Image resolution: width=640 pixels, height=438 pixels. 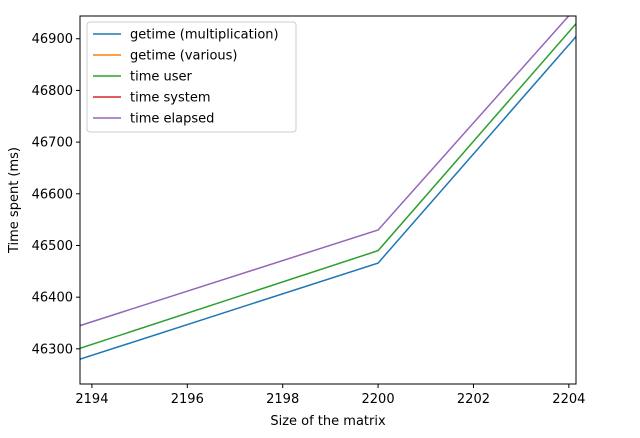 I want to click on x-tick-label: 2200, so click(x=378, y=399).